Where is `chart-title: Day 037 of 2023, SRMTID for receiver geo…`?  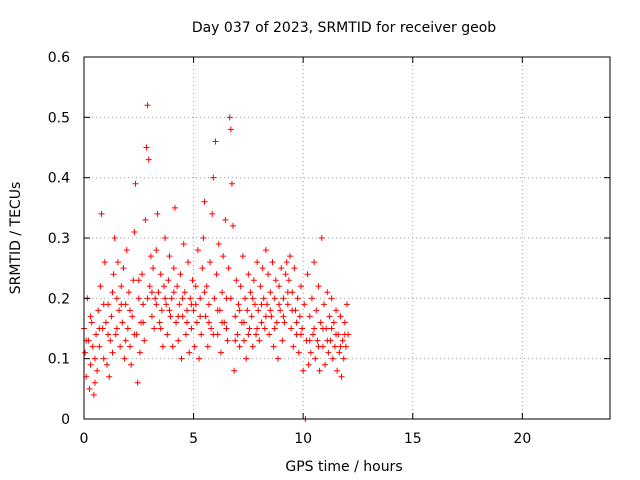
chart-title: Day 037 of 2023, SRMTID for receiver geo… is located at coordinates (344, 28).